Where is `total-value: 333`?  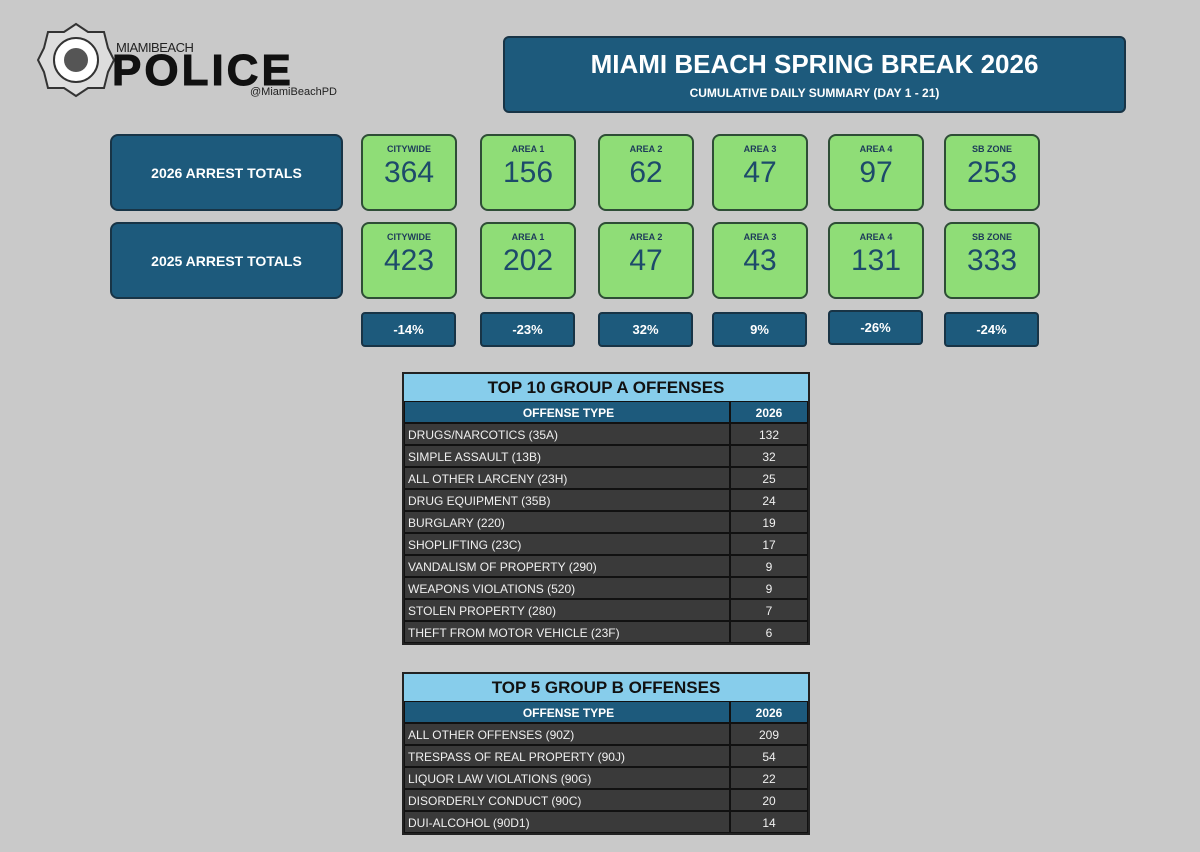 total-value: 333 is located at coordinates (992, 260).